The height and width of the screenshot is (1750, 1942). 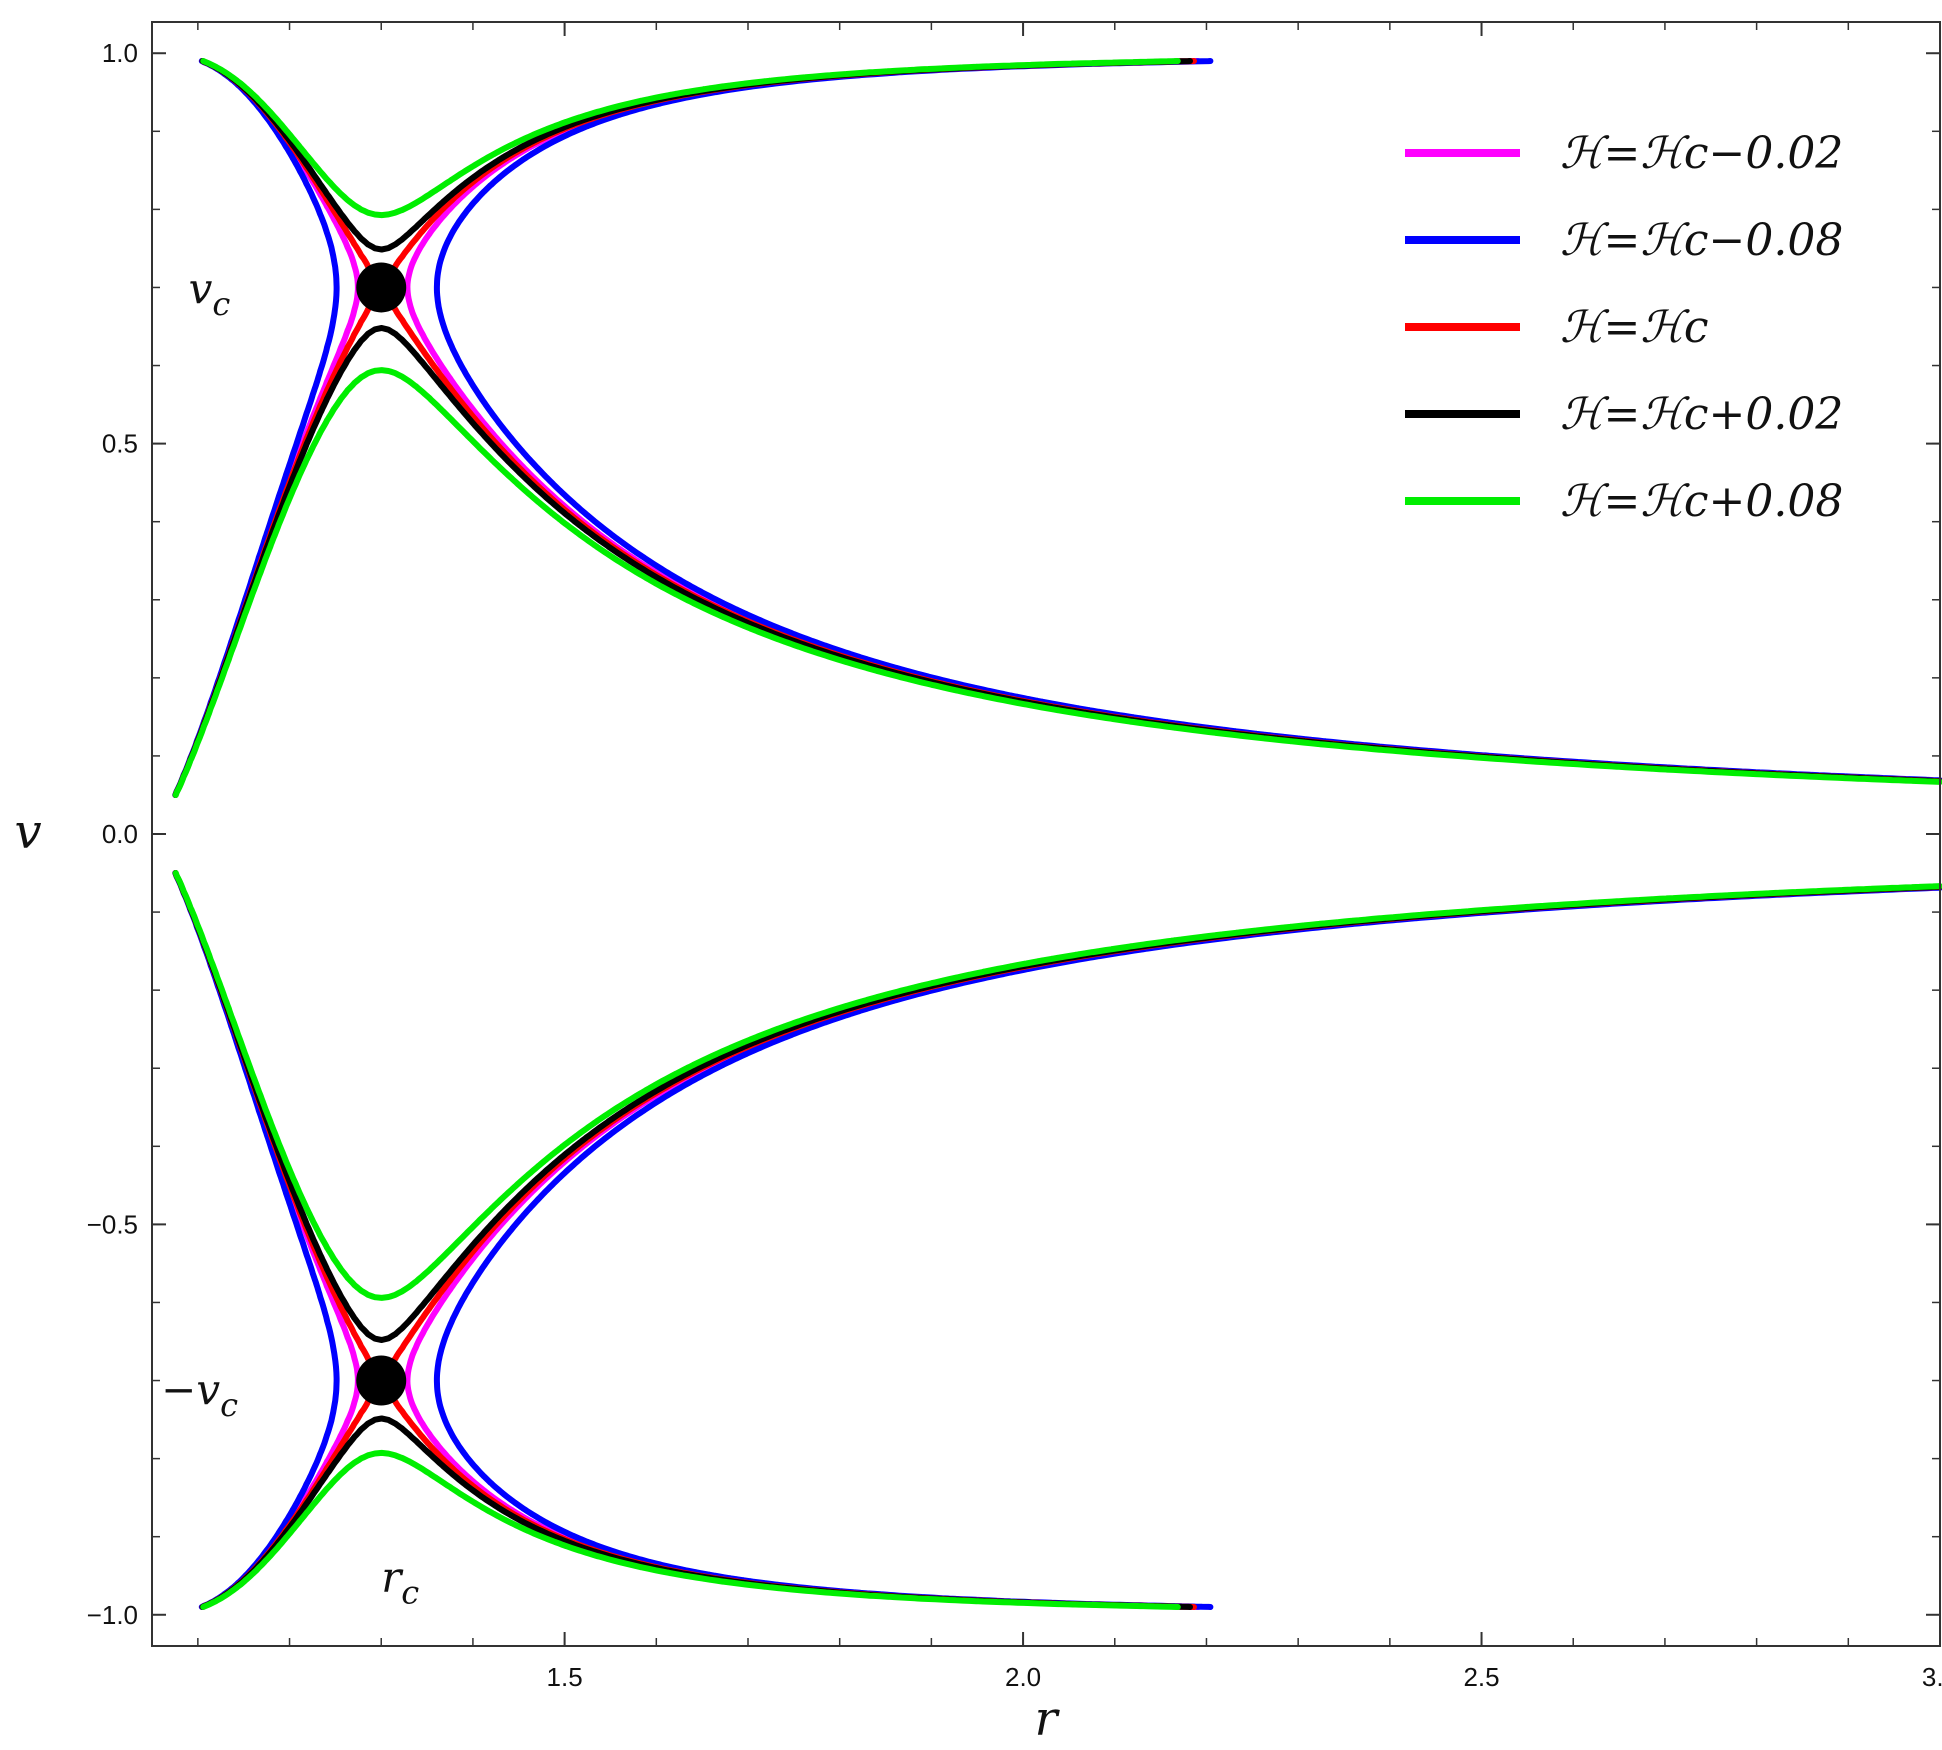 I want to click on legend-label-3: ℋ=ℋc, so click(x=1634, y=327).